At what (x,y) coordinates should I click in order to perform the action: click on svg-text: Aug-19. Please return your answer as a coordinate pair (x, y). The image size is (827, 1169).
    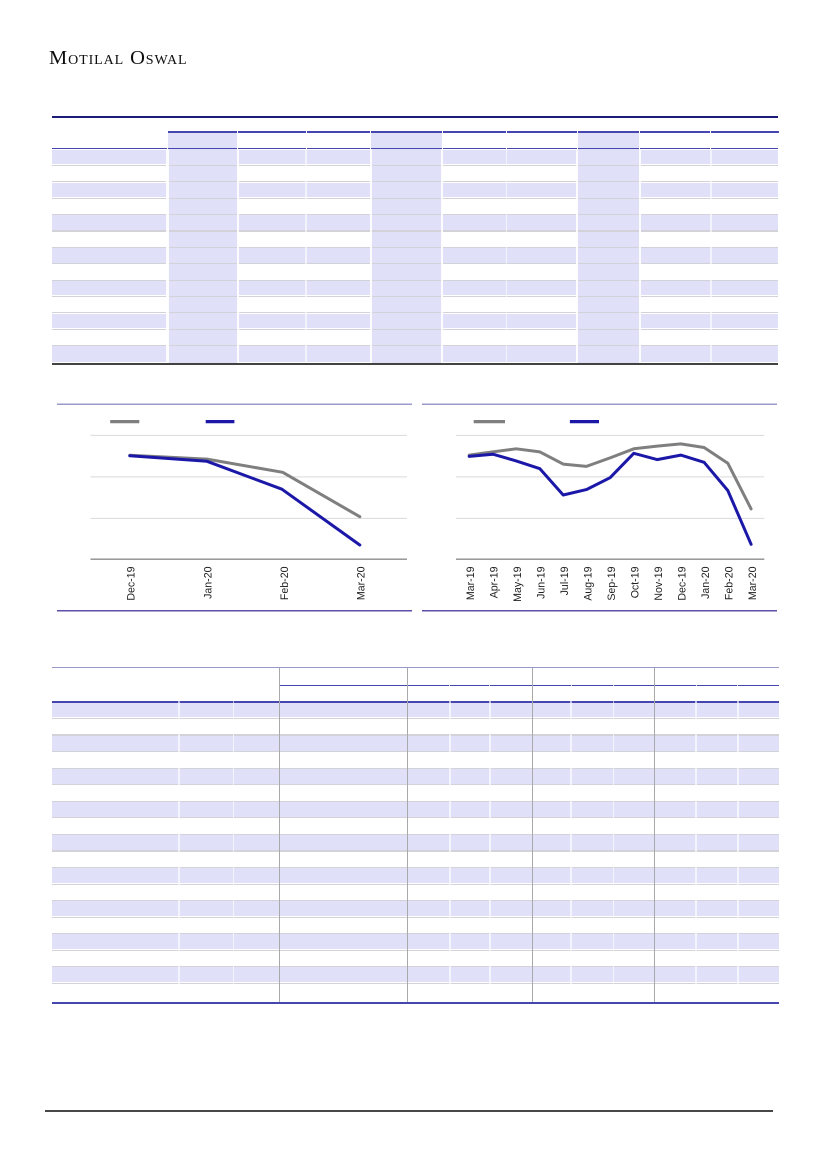
    Looking at the image, I should click on (588, 583).